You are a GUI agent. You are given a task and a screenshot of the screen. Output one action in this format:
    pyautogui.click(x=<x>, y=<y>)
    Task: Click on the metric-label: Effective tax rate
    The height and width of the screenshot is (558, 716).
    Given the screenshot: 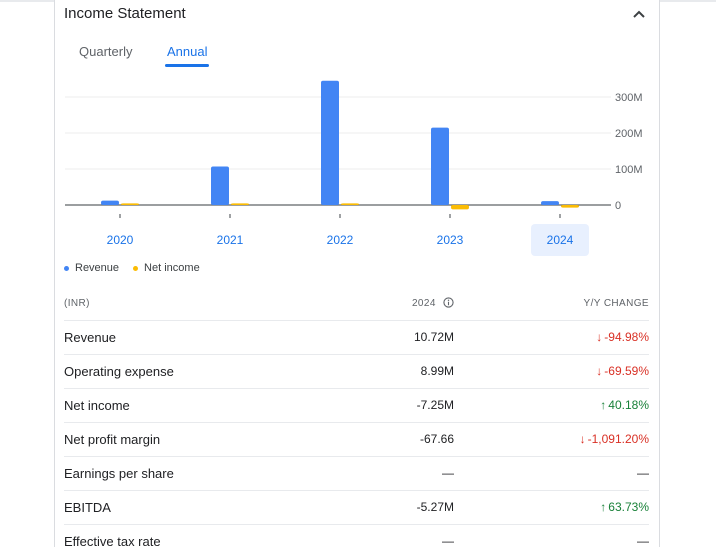 What is the action you would take?
    pyautogui.click(x=112, y=541)
    